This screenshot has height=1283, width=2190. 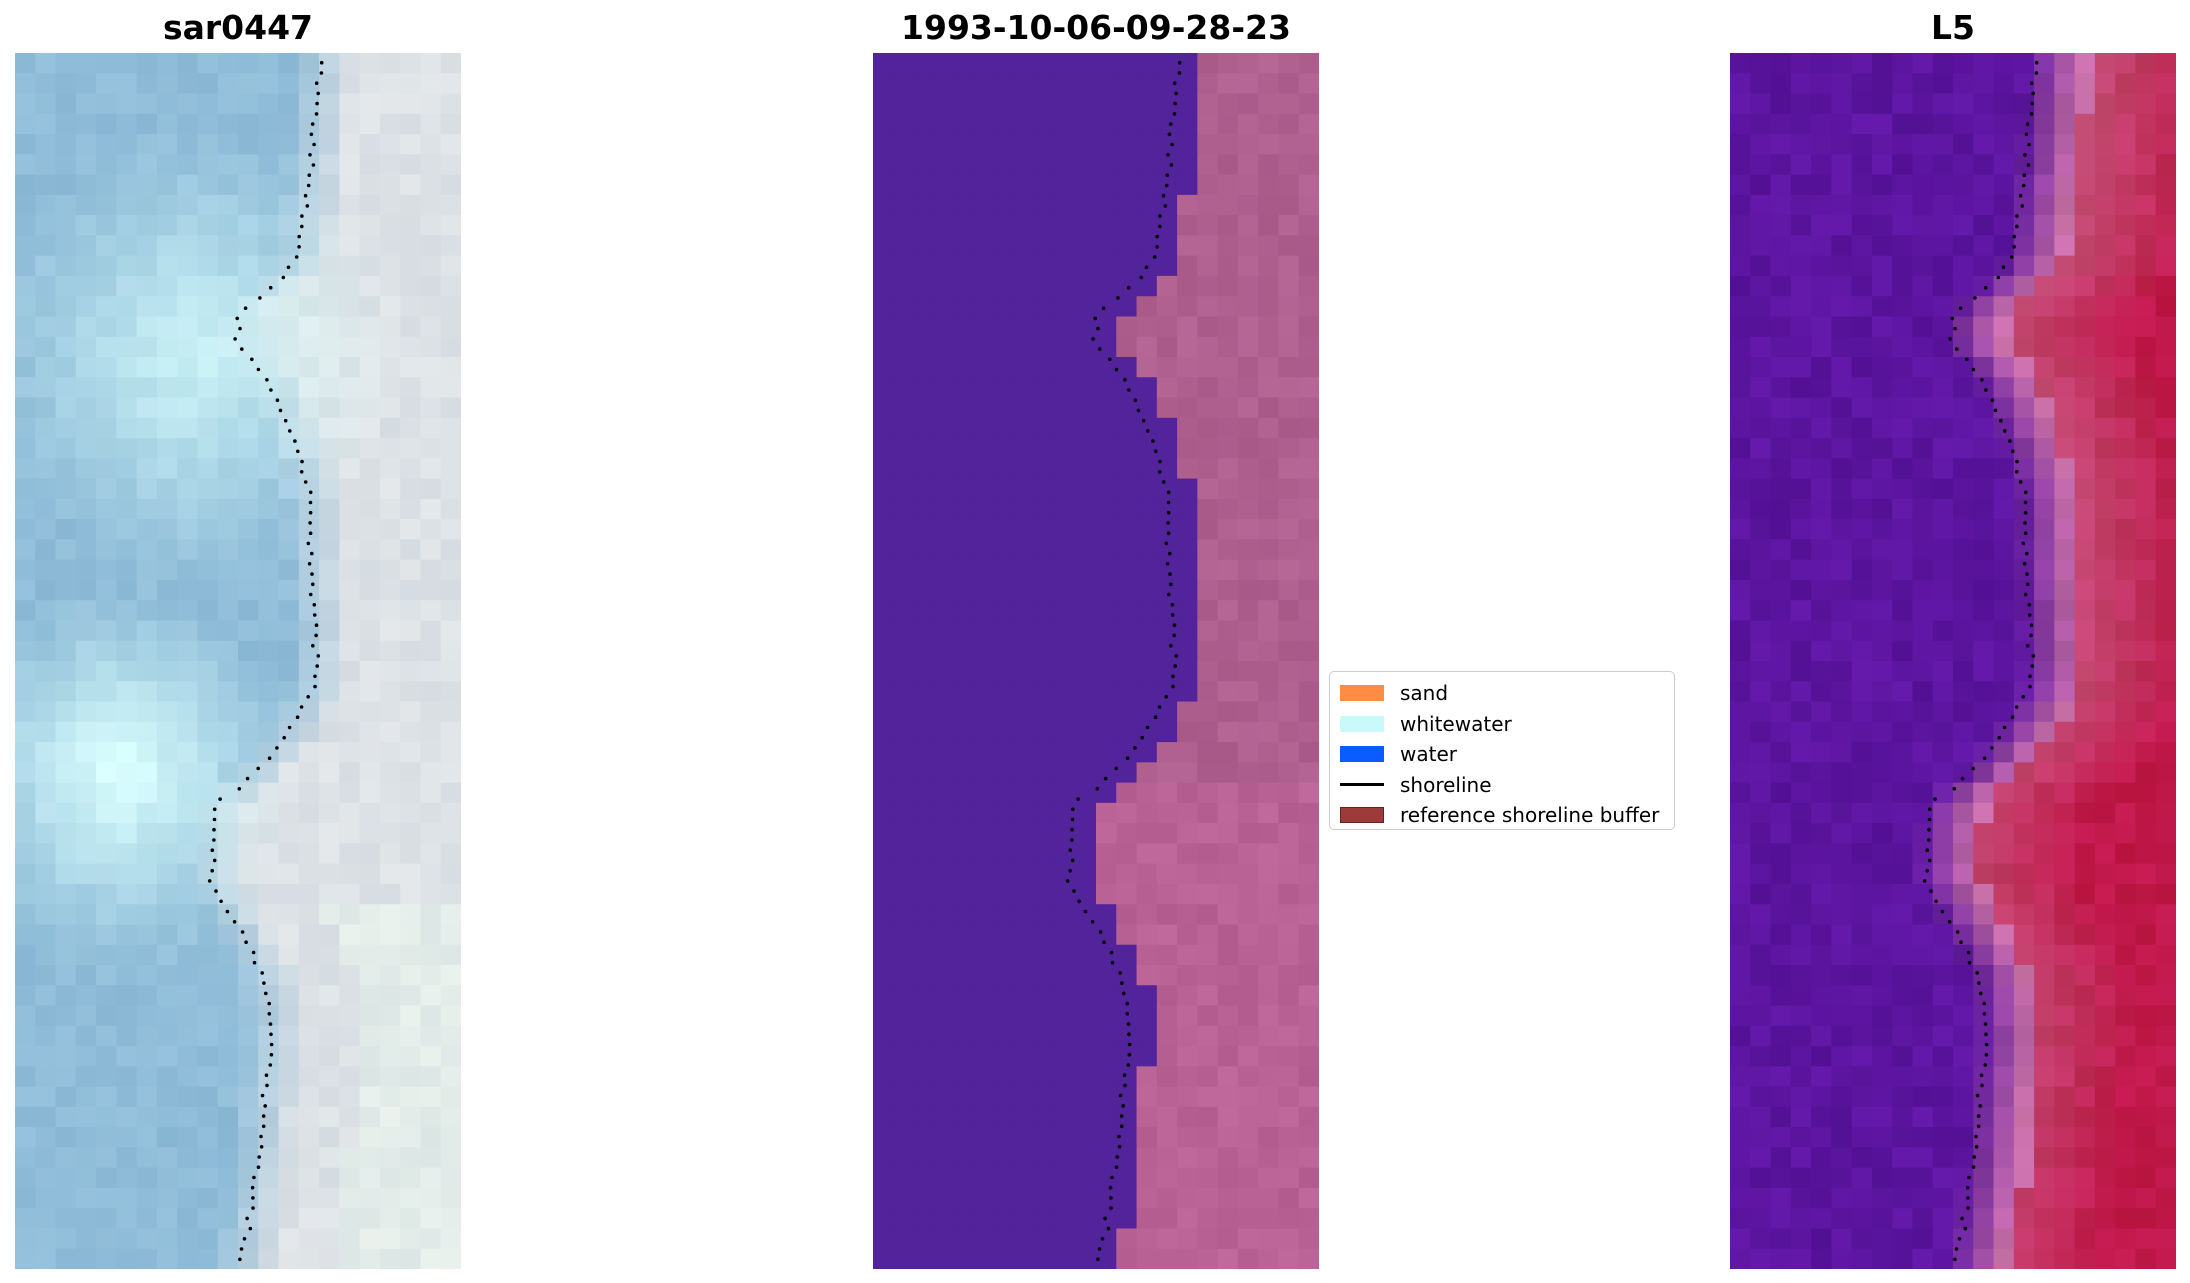 What do you see at coordinates (1530, 815) in the screenshot?
I see `legend-label: reference shoreline buffer` at bounding box center [1530, 815].